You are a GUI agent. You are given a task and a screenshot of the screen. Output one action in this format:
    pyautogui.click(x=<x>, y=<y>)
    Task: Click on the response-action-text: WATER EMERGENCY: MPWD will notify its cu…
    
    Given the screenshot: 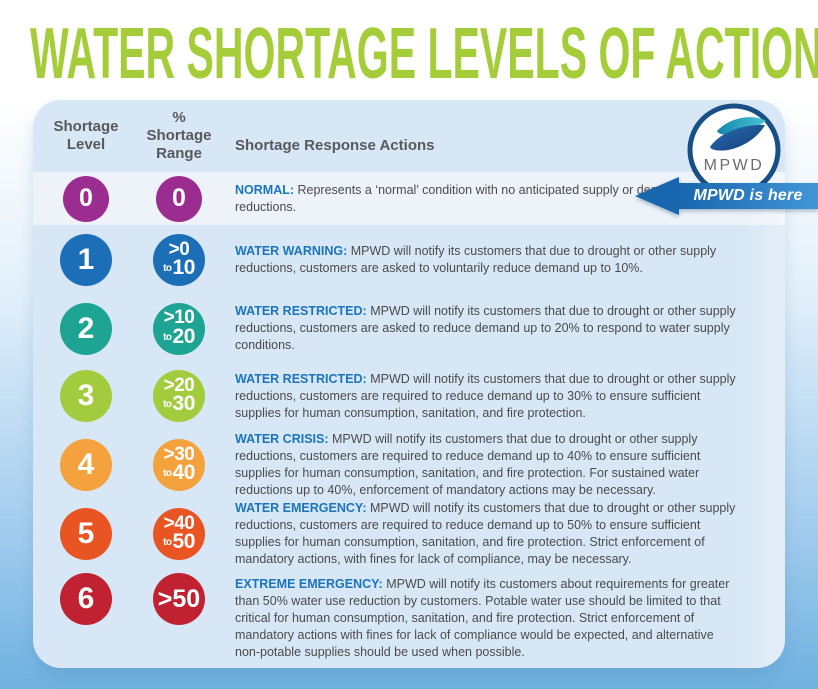 What is the action you would take?
    pyautogui.click(x=485, y=533)
    